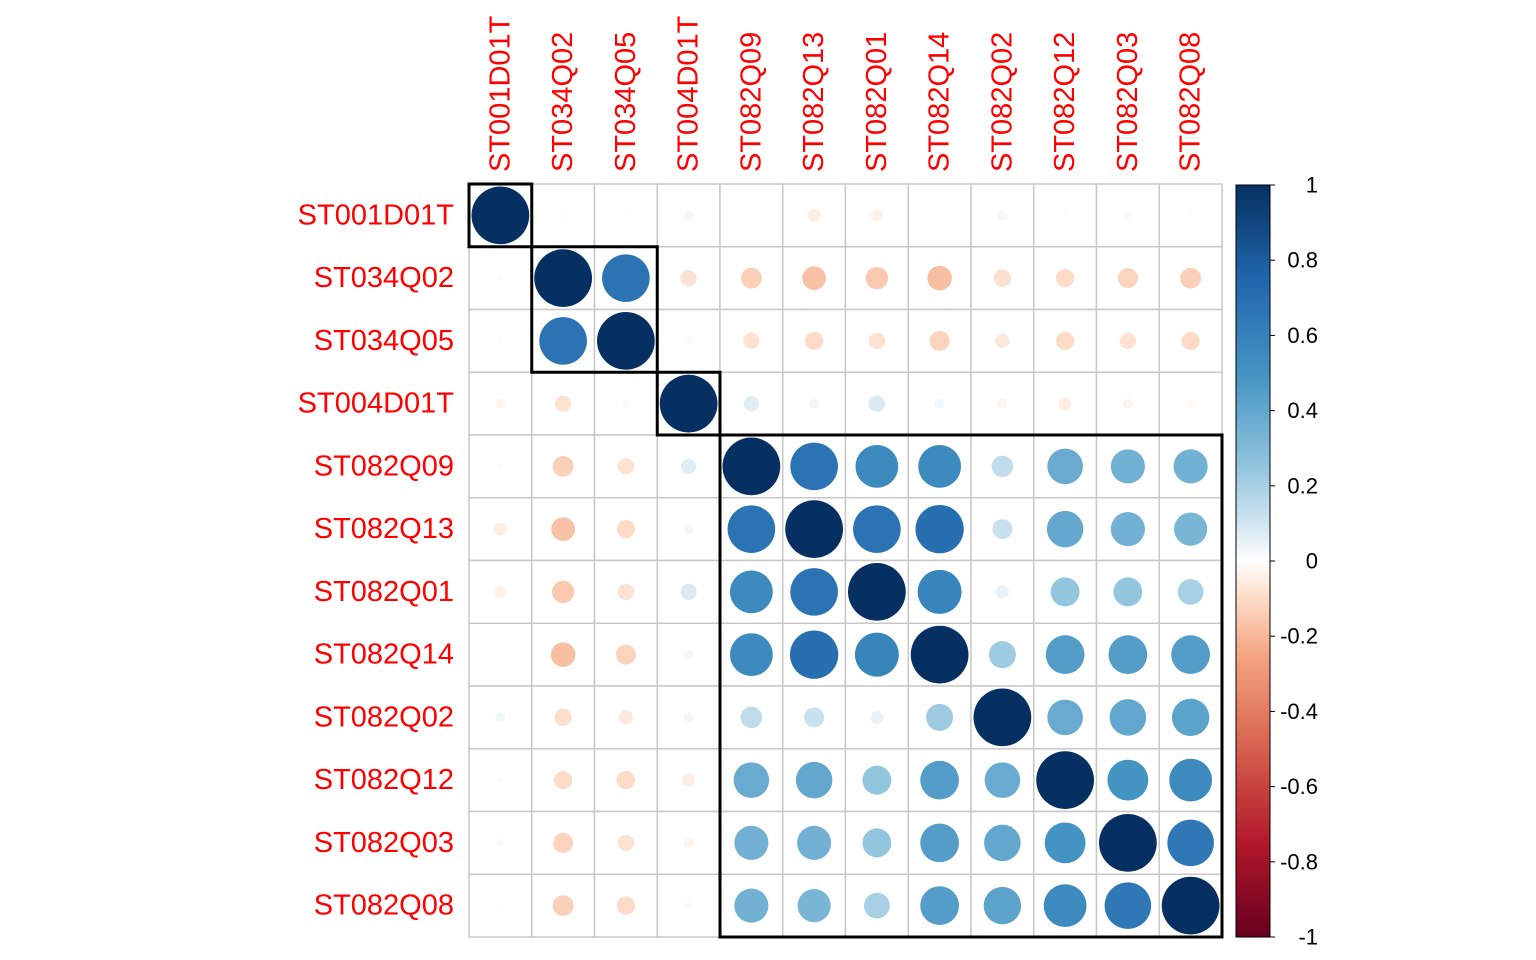 Image resolution: width=1536 pixels, height=960 pixels. Describe the element at coordinates (1002, 102) in the screenshot. I see `column-label: ST082Q02` at that location.